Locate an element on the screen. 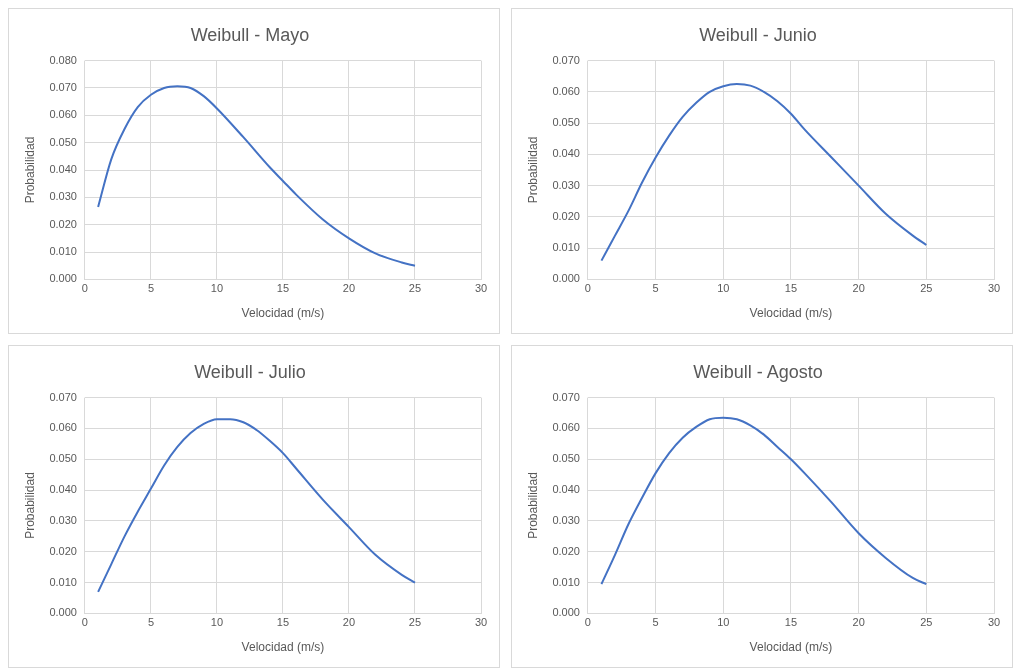  y-tick-label: 0.080 is located at coordinates (63, 59).